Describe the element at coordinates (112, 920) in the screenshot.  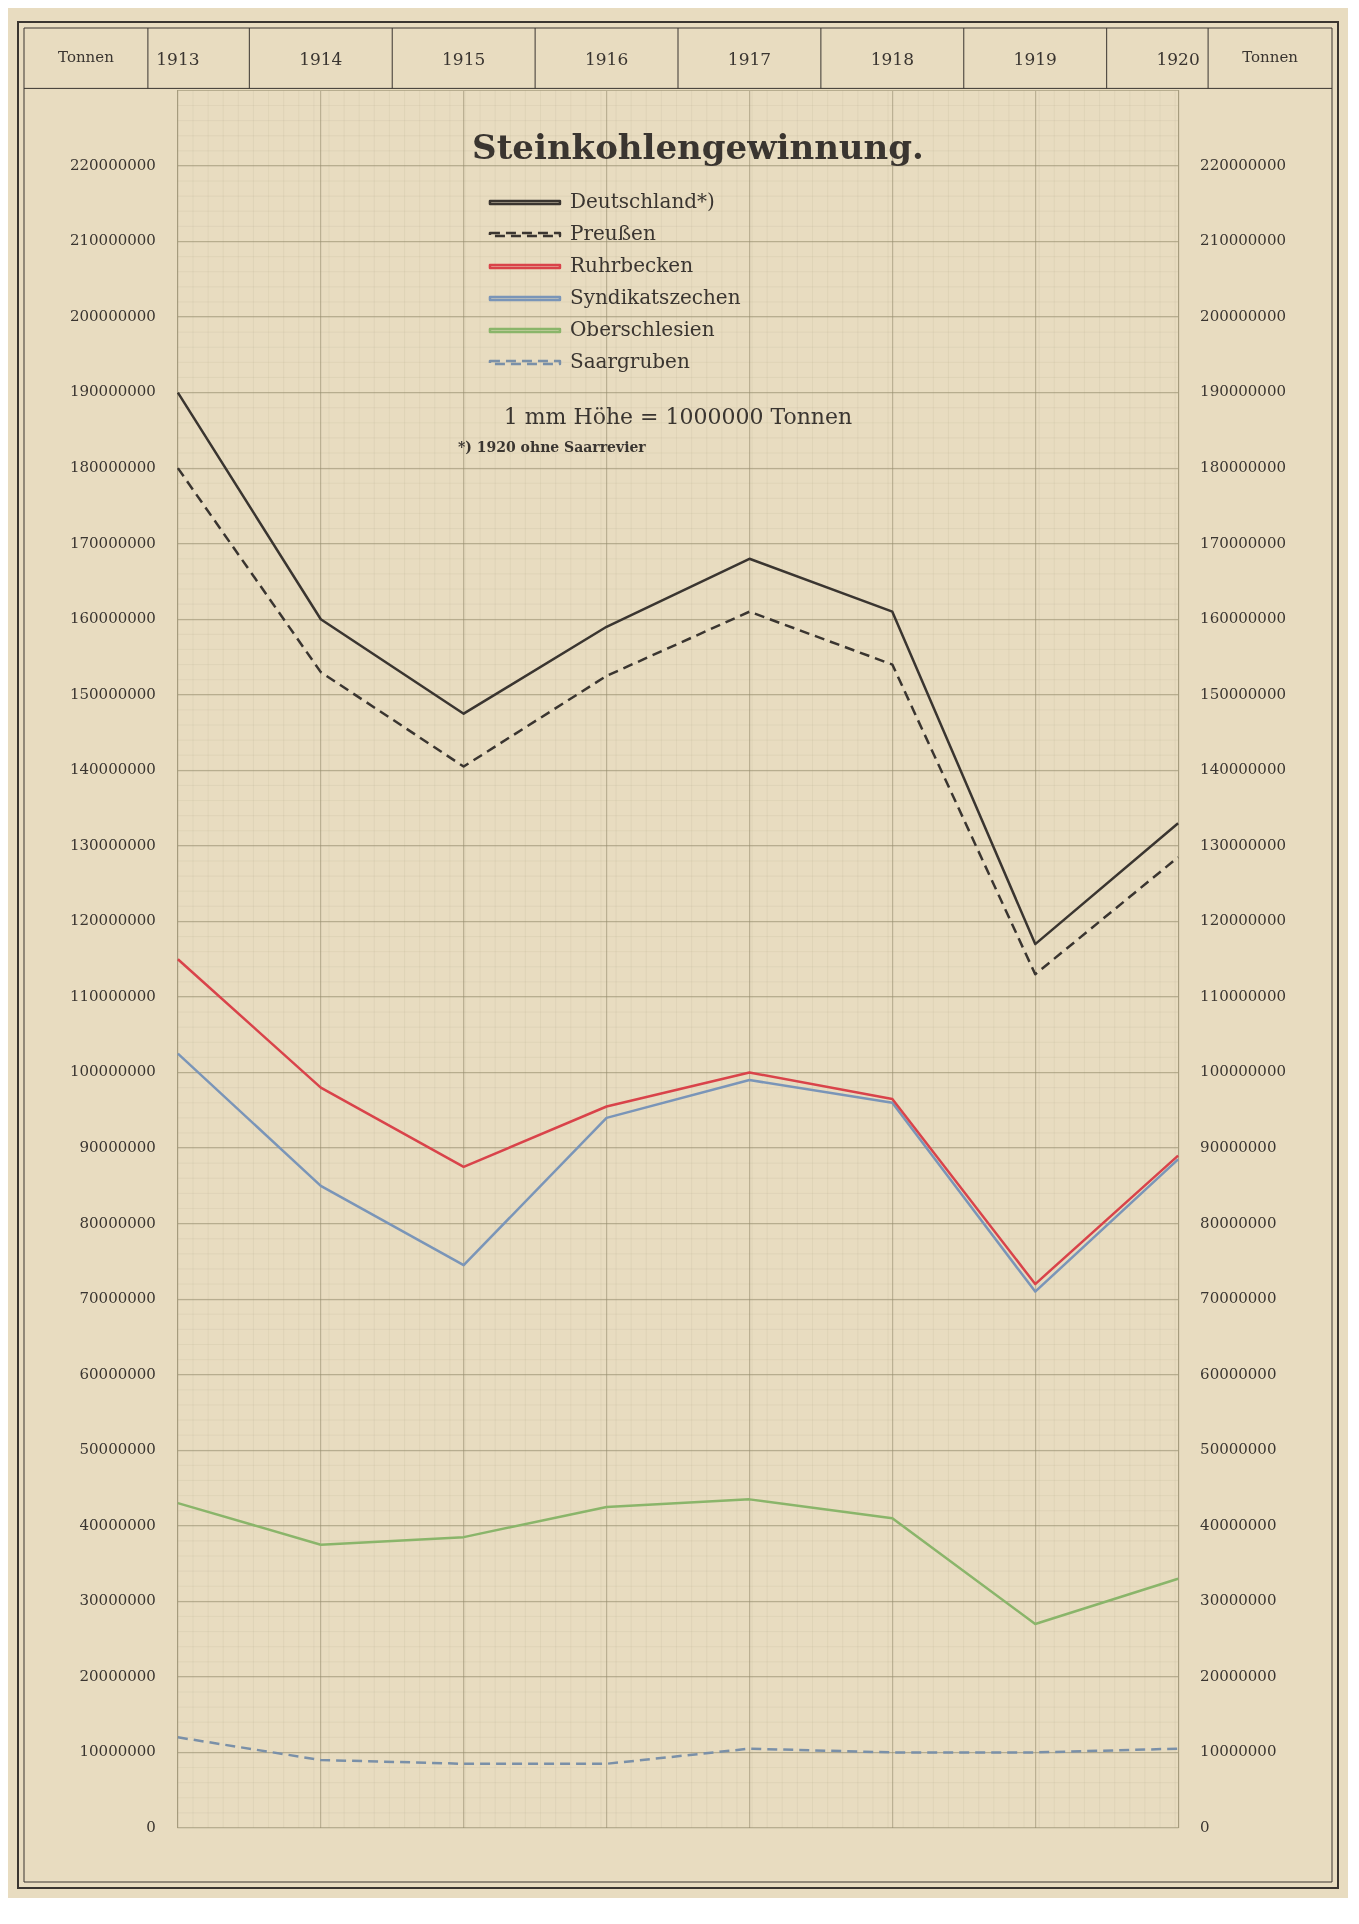
I see `y-tick-label: 120000000` at that location.